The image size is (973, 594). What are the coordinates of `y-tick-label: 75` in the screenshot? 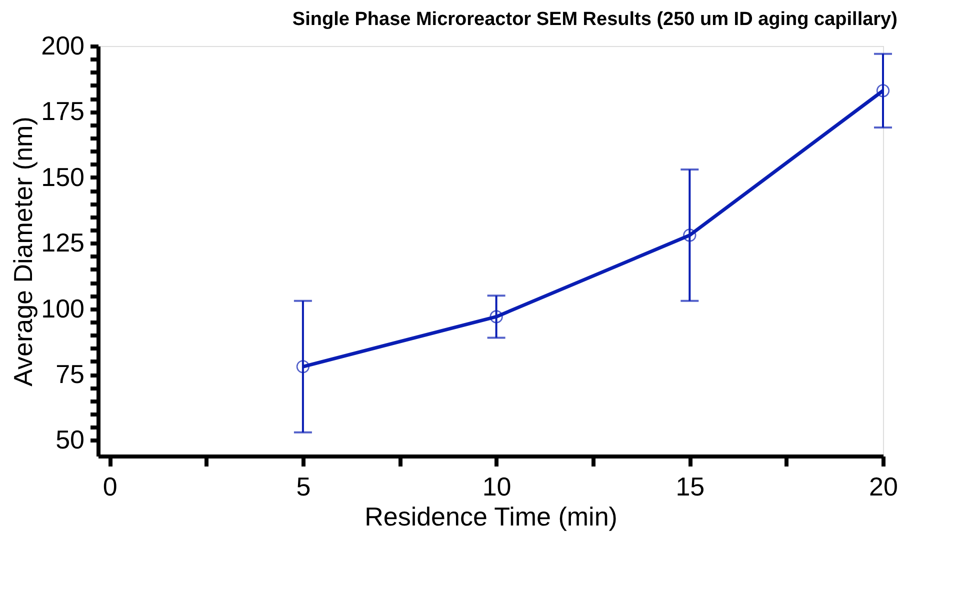 It's located at (70, 374).